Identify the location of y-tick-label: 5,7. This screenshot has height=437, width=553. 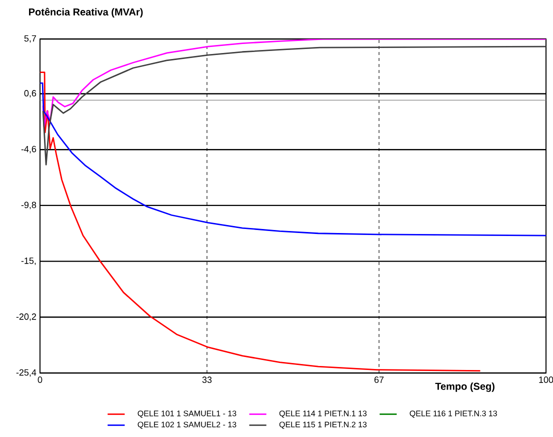
(30, 39).